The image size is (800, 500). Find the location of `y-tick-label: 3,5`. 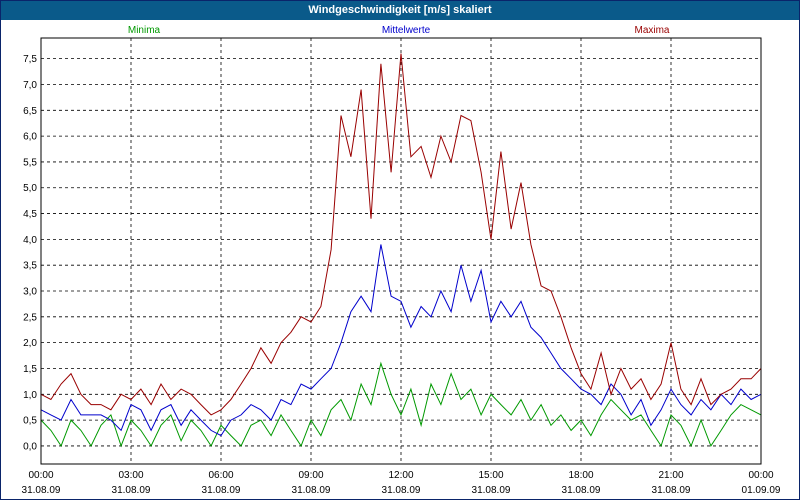

y-tick-label: 3,5 is located at coordinates (30, 266).